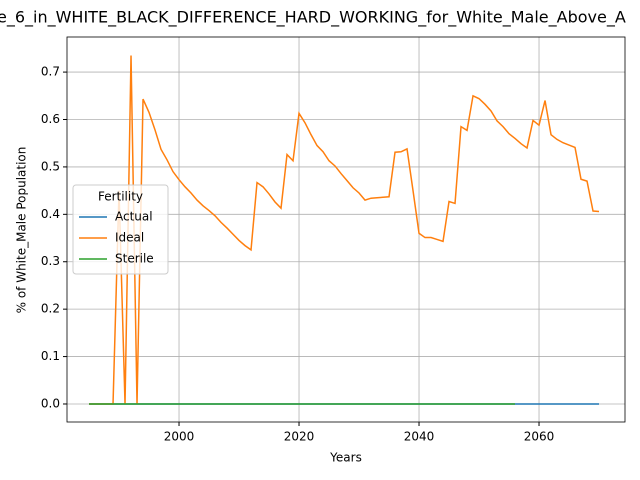 The height and width of the screenshot is (480, 640). I want to click on y-tick-label: 0.1, so click(50, 356).